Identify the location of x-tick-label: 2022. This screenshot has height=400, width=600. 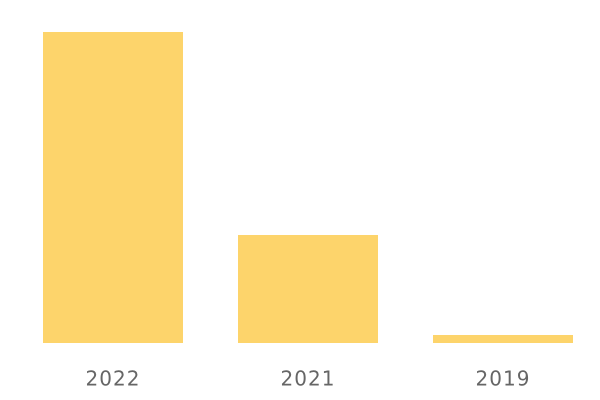
(113, 379).